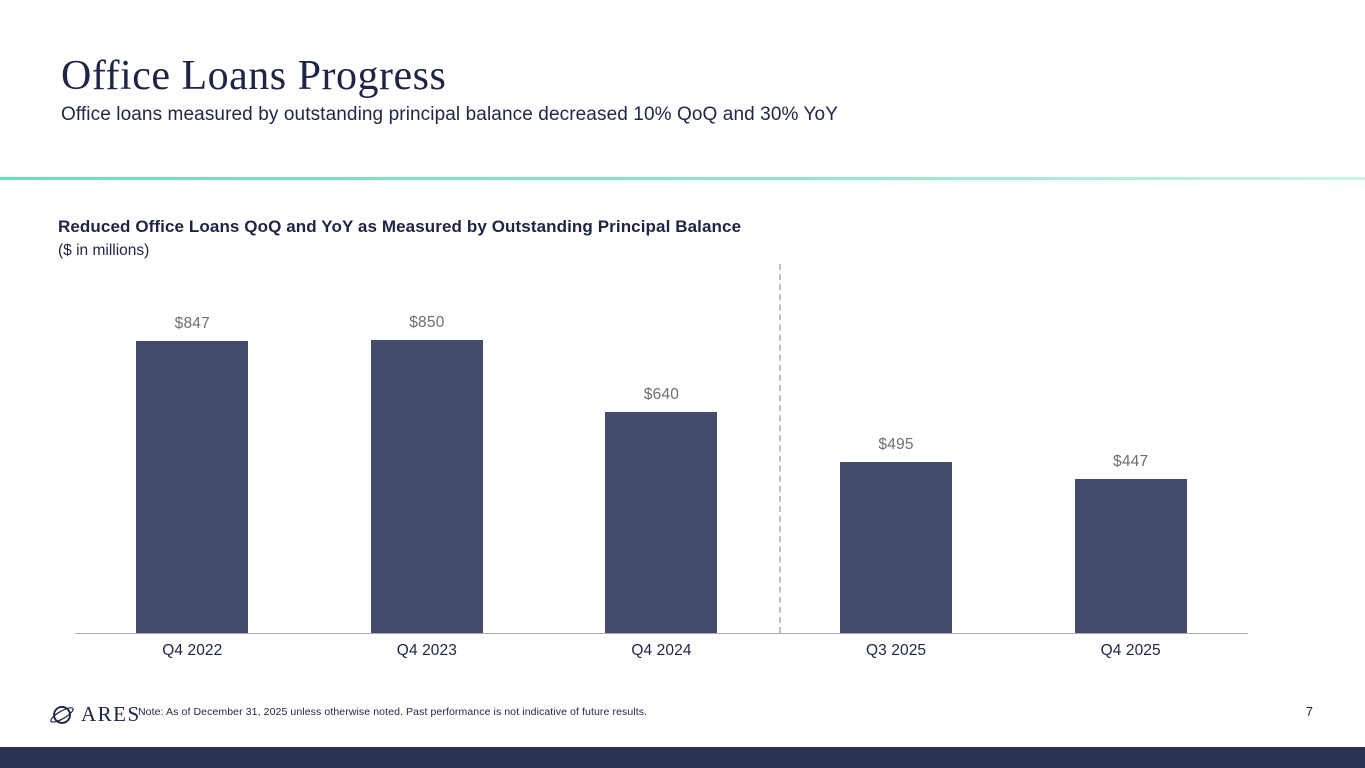  I want to click on bar-column: $847, so click(192, 448).